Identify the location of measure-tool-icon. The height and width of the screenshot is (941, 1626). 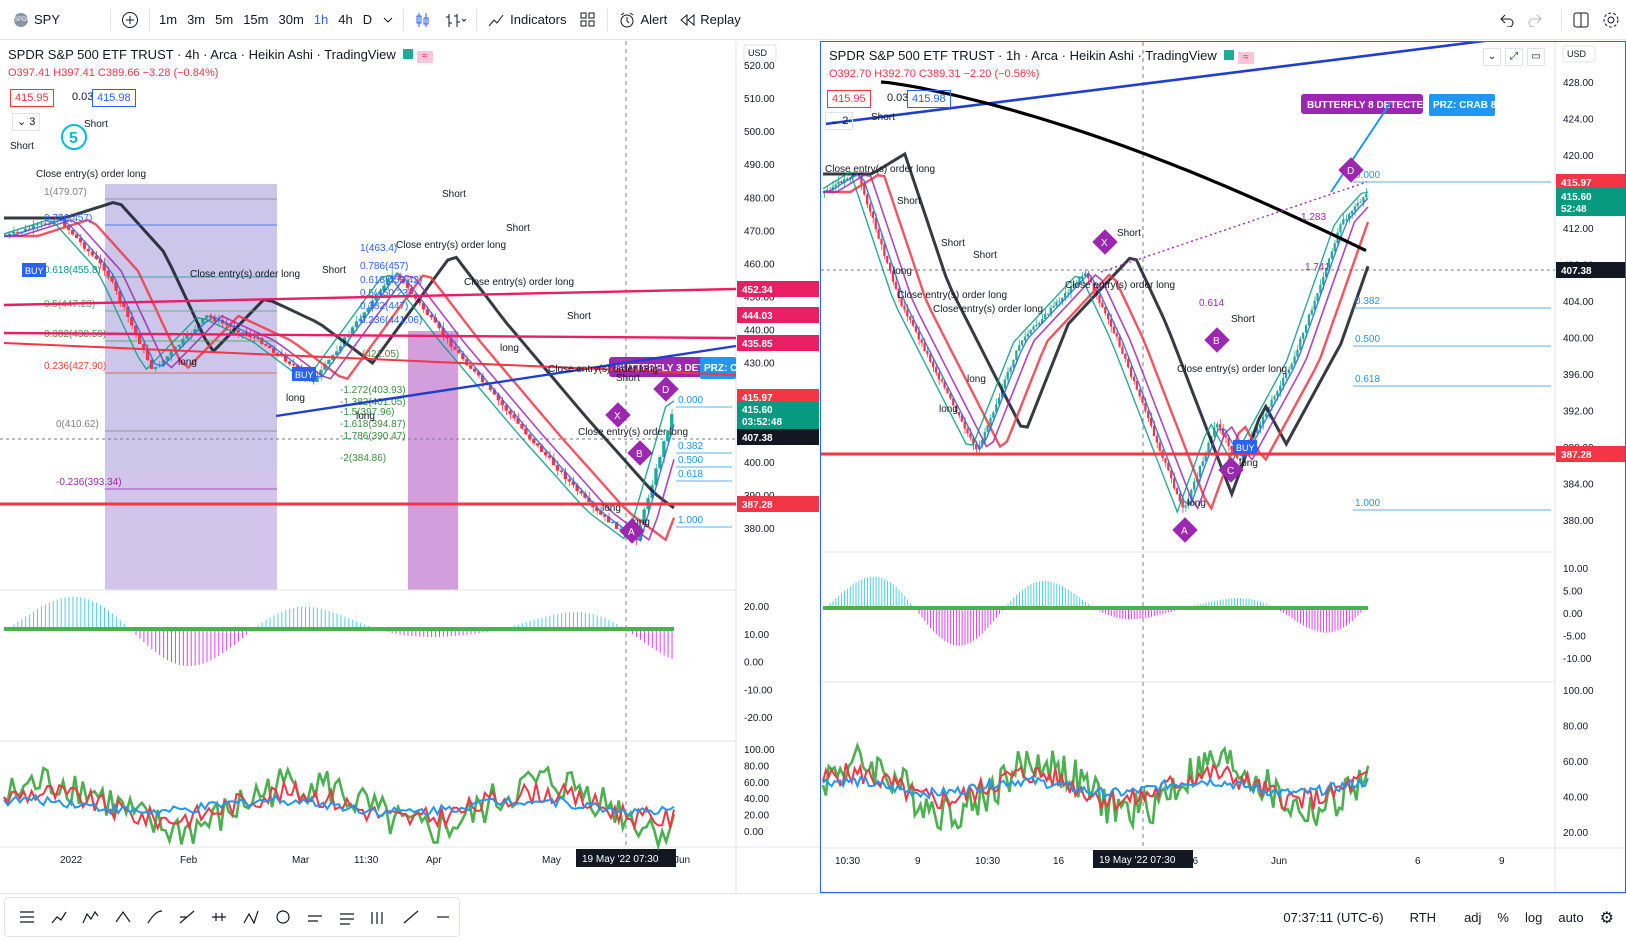
(379, 917).